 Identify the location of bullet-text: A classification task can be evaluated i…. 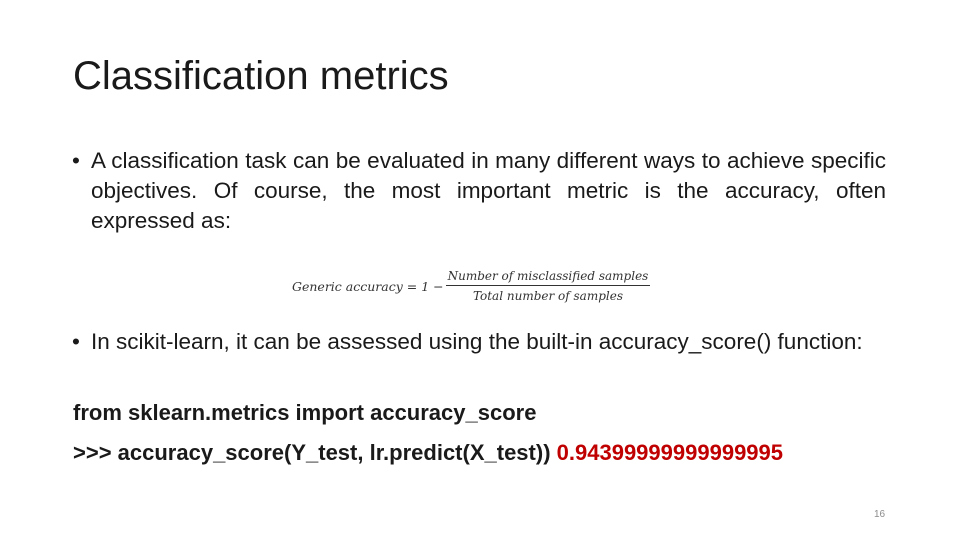
(488, 190).